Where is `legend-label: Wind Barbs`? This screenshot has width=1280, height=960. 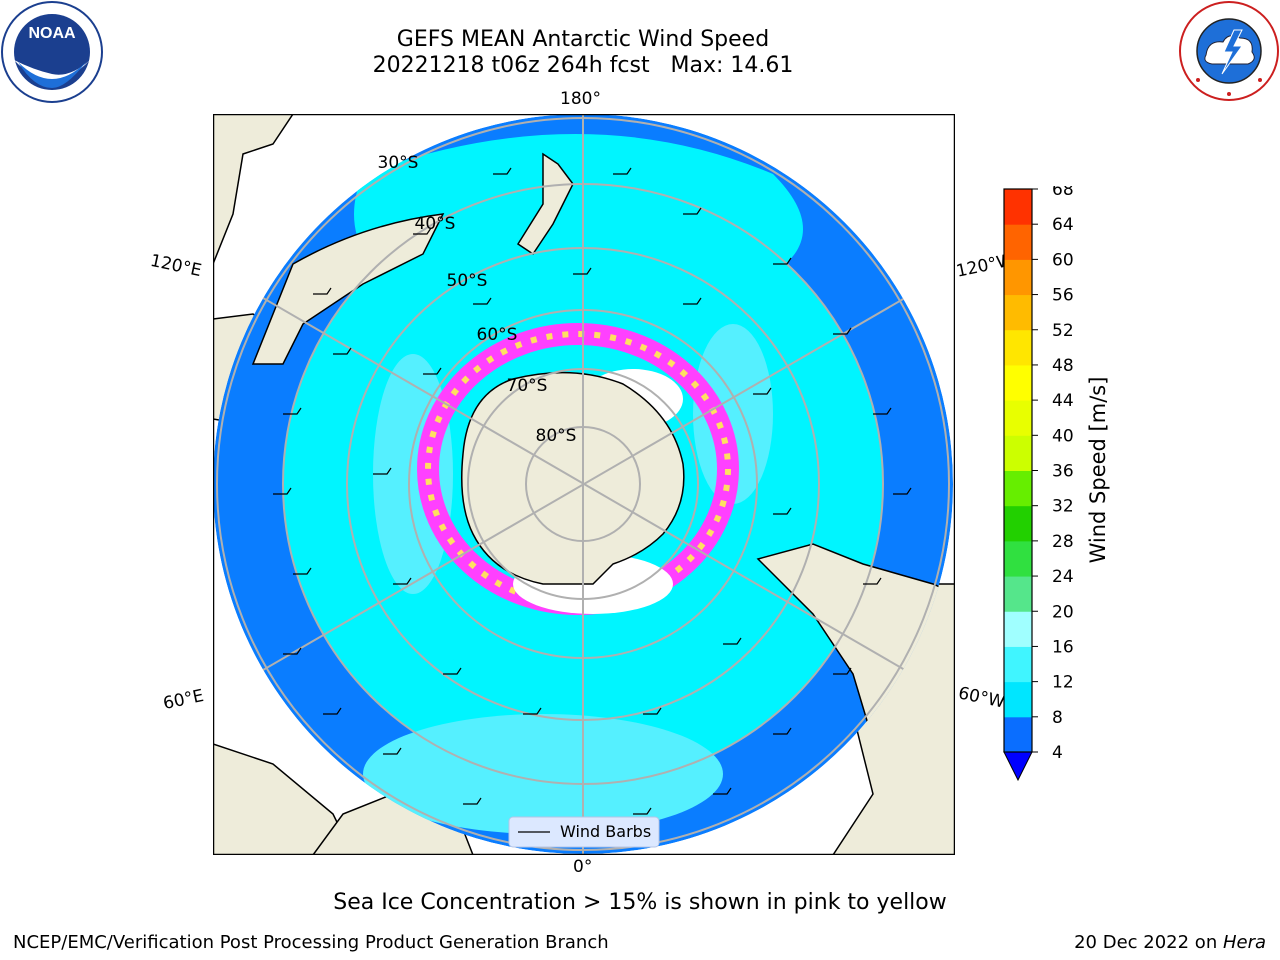
legend-label: Wind Barbs is located at coordinates (605, 831).